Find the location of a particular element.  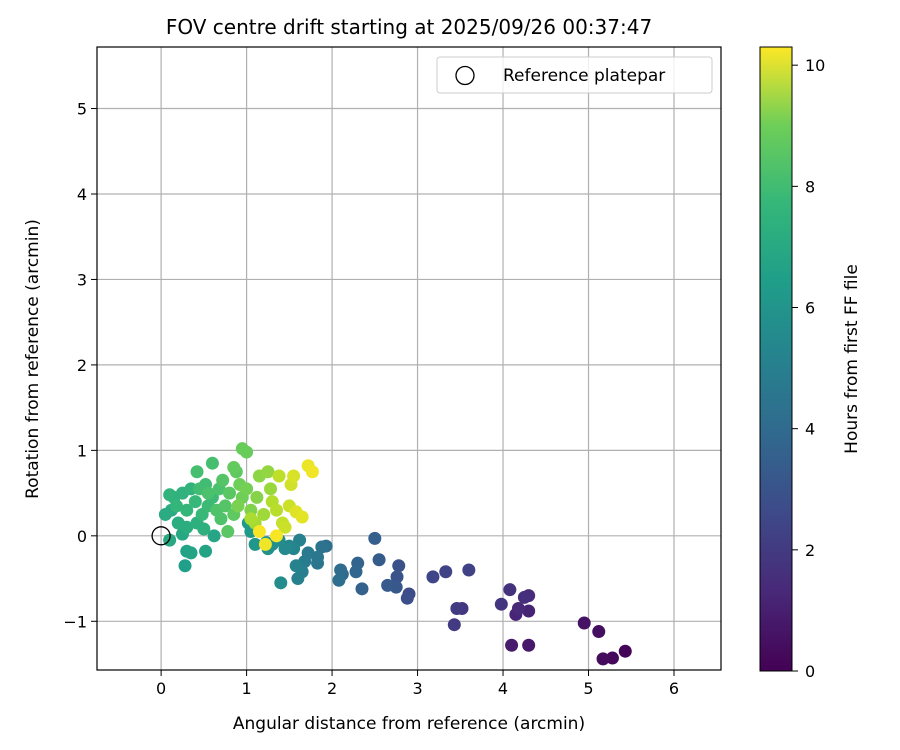

x-tick-label: 3 is located at coordinates (417, 688).